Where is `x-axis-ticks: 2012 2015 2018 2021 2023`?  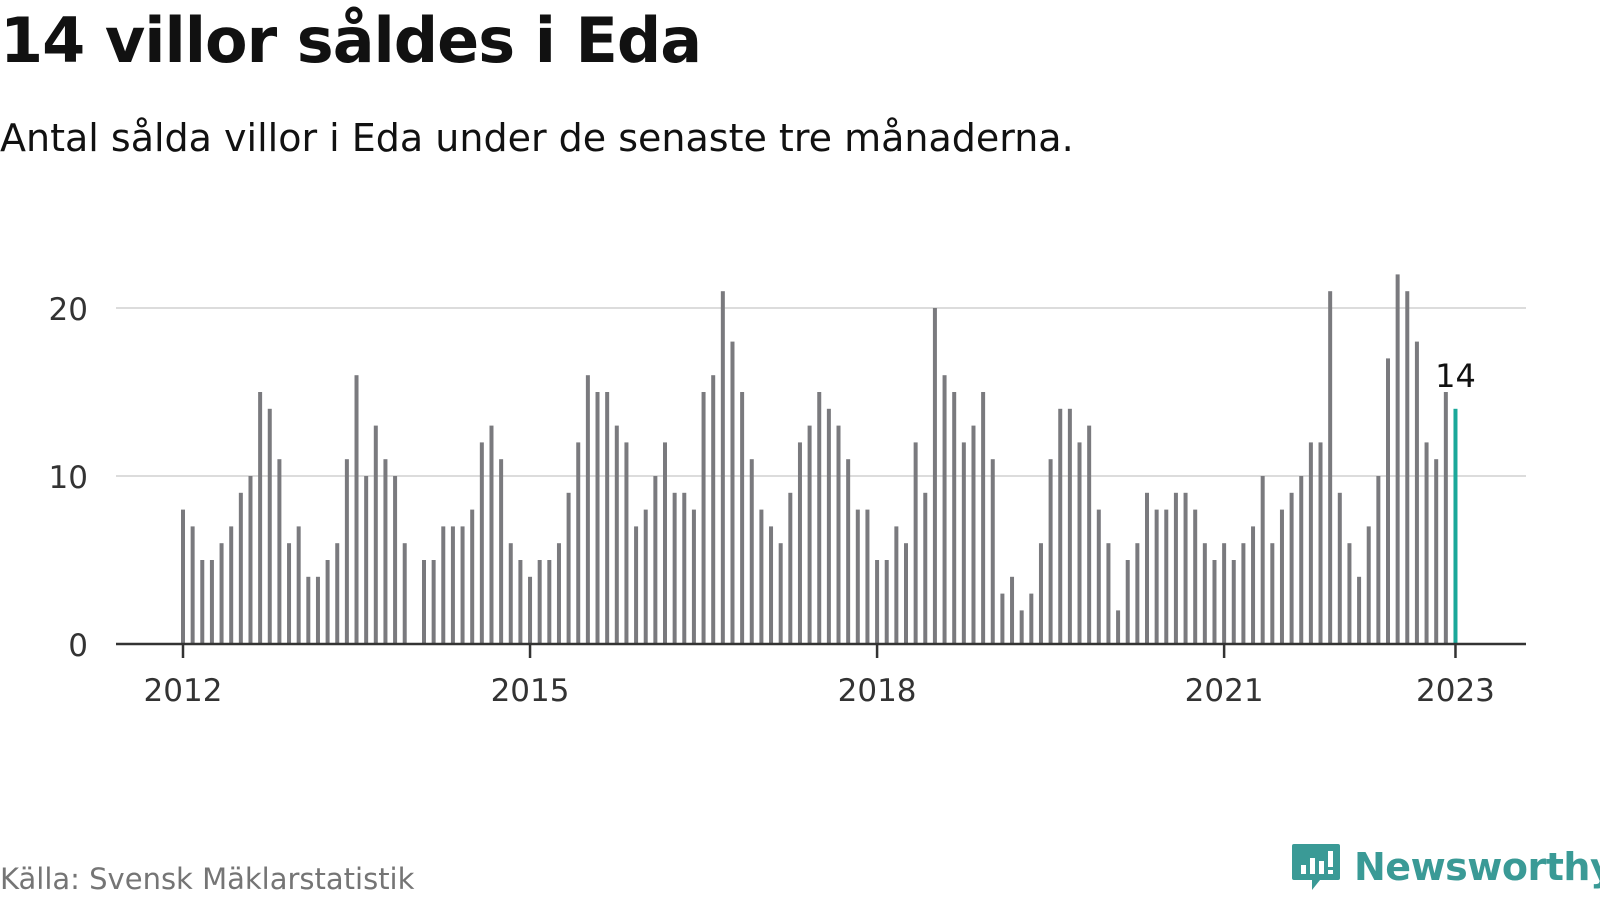 x-axis-ticks: 2012 2015 2018 2021 2023 is located at coordinates (819, 676).